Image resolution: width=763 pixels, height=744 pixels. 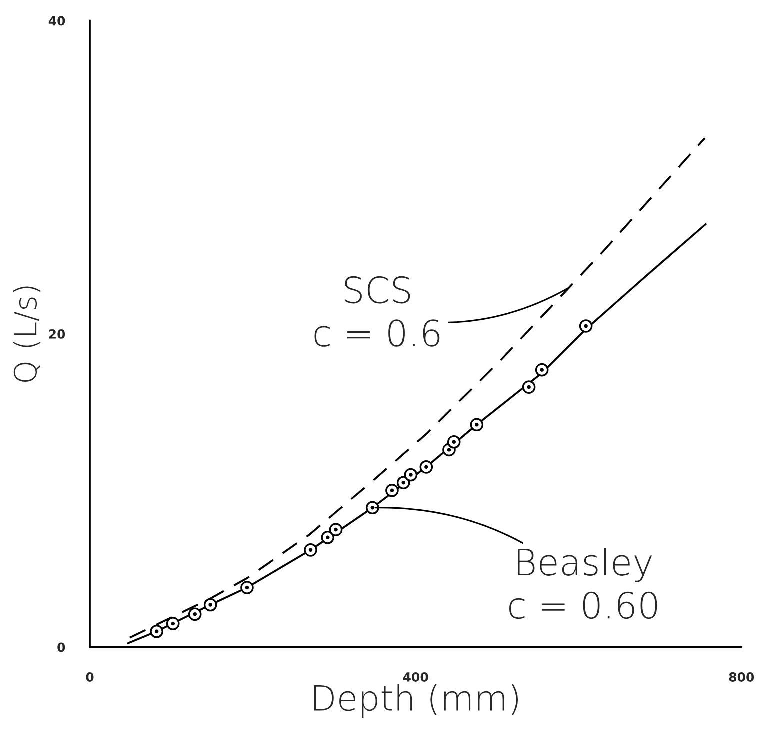 I want to click on annotation: Beasley c = 0.60, so click(x=584, y=584).